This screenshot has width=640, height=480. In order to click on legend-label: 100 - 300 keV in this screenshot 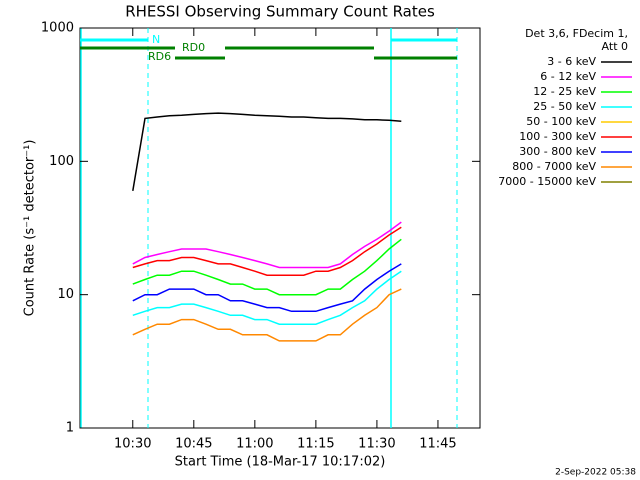, I will do `click(557, 136)`.